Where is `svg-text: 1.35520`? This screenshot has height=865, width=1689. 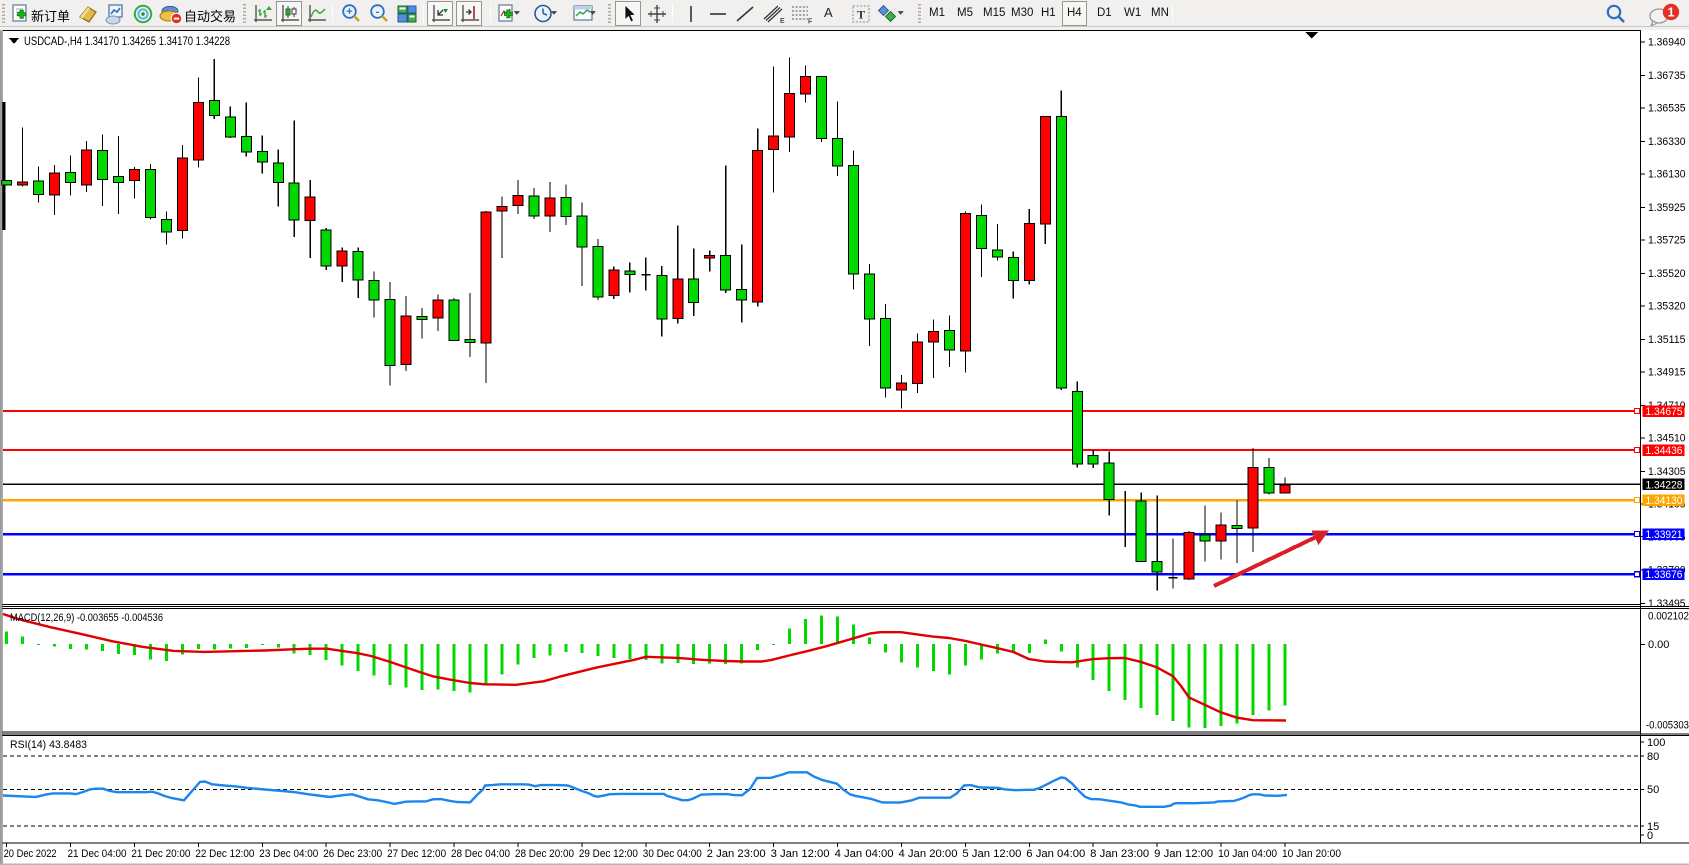 svg-text: 1.35520 is located at coordinates (1667, 274).